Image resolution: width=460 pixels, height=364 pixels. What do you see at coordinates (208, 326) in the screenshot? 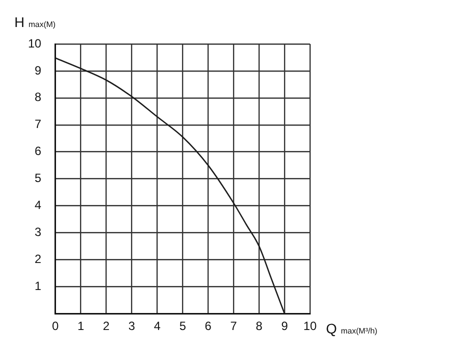
I see `x-tick-label: 6` at bounding box center [208, 326].